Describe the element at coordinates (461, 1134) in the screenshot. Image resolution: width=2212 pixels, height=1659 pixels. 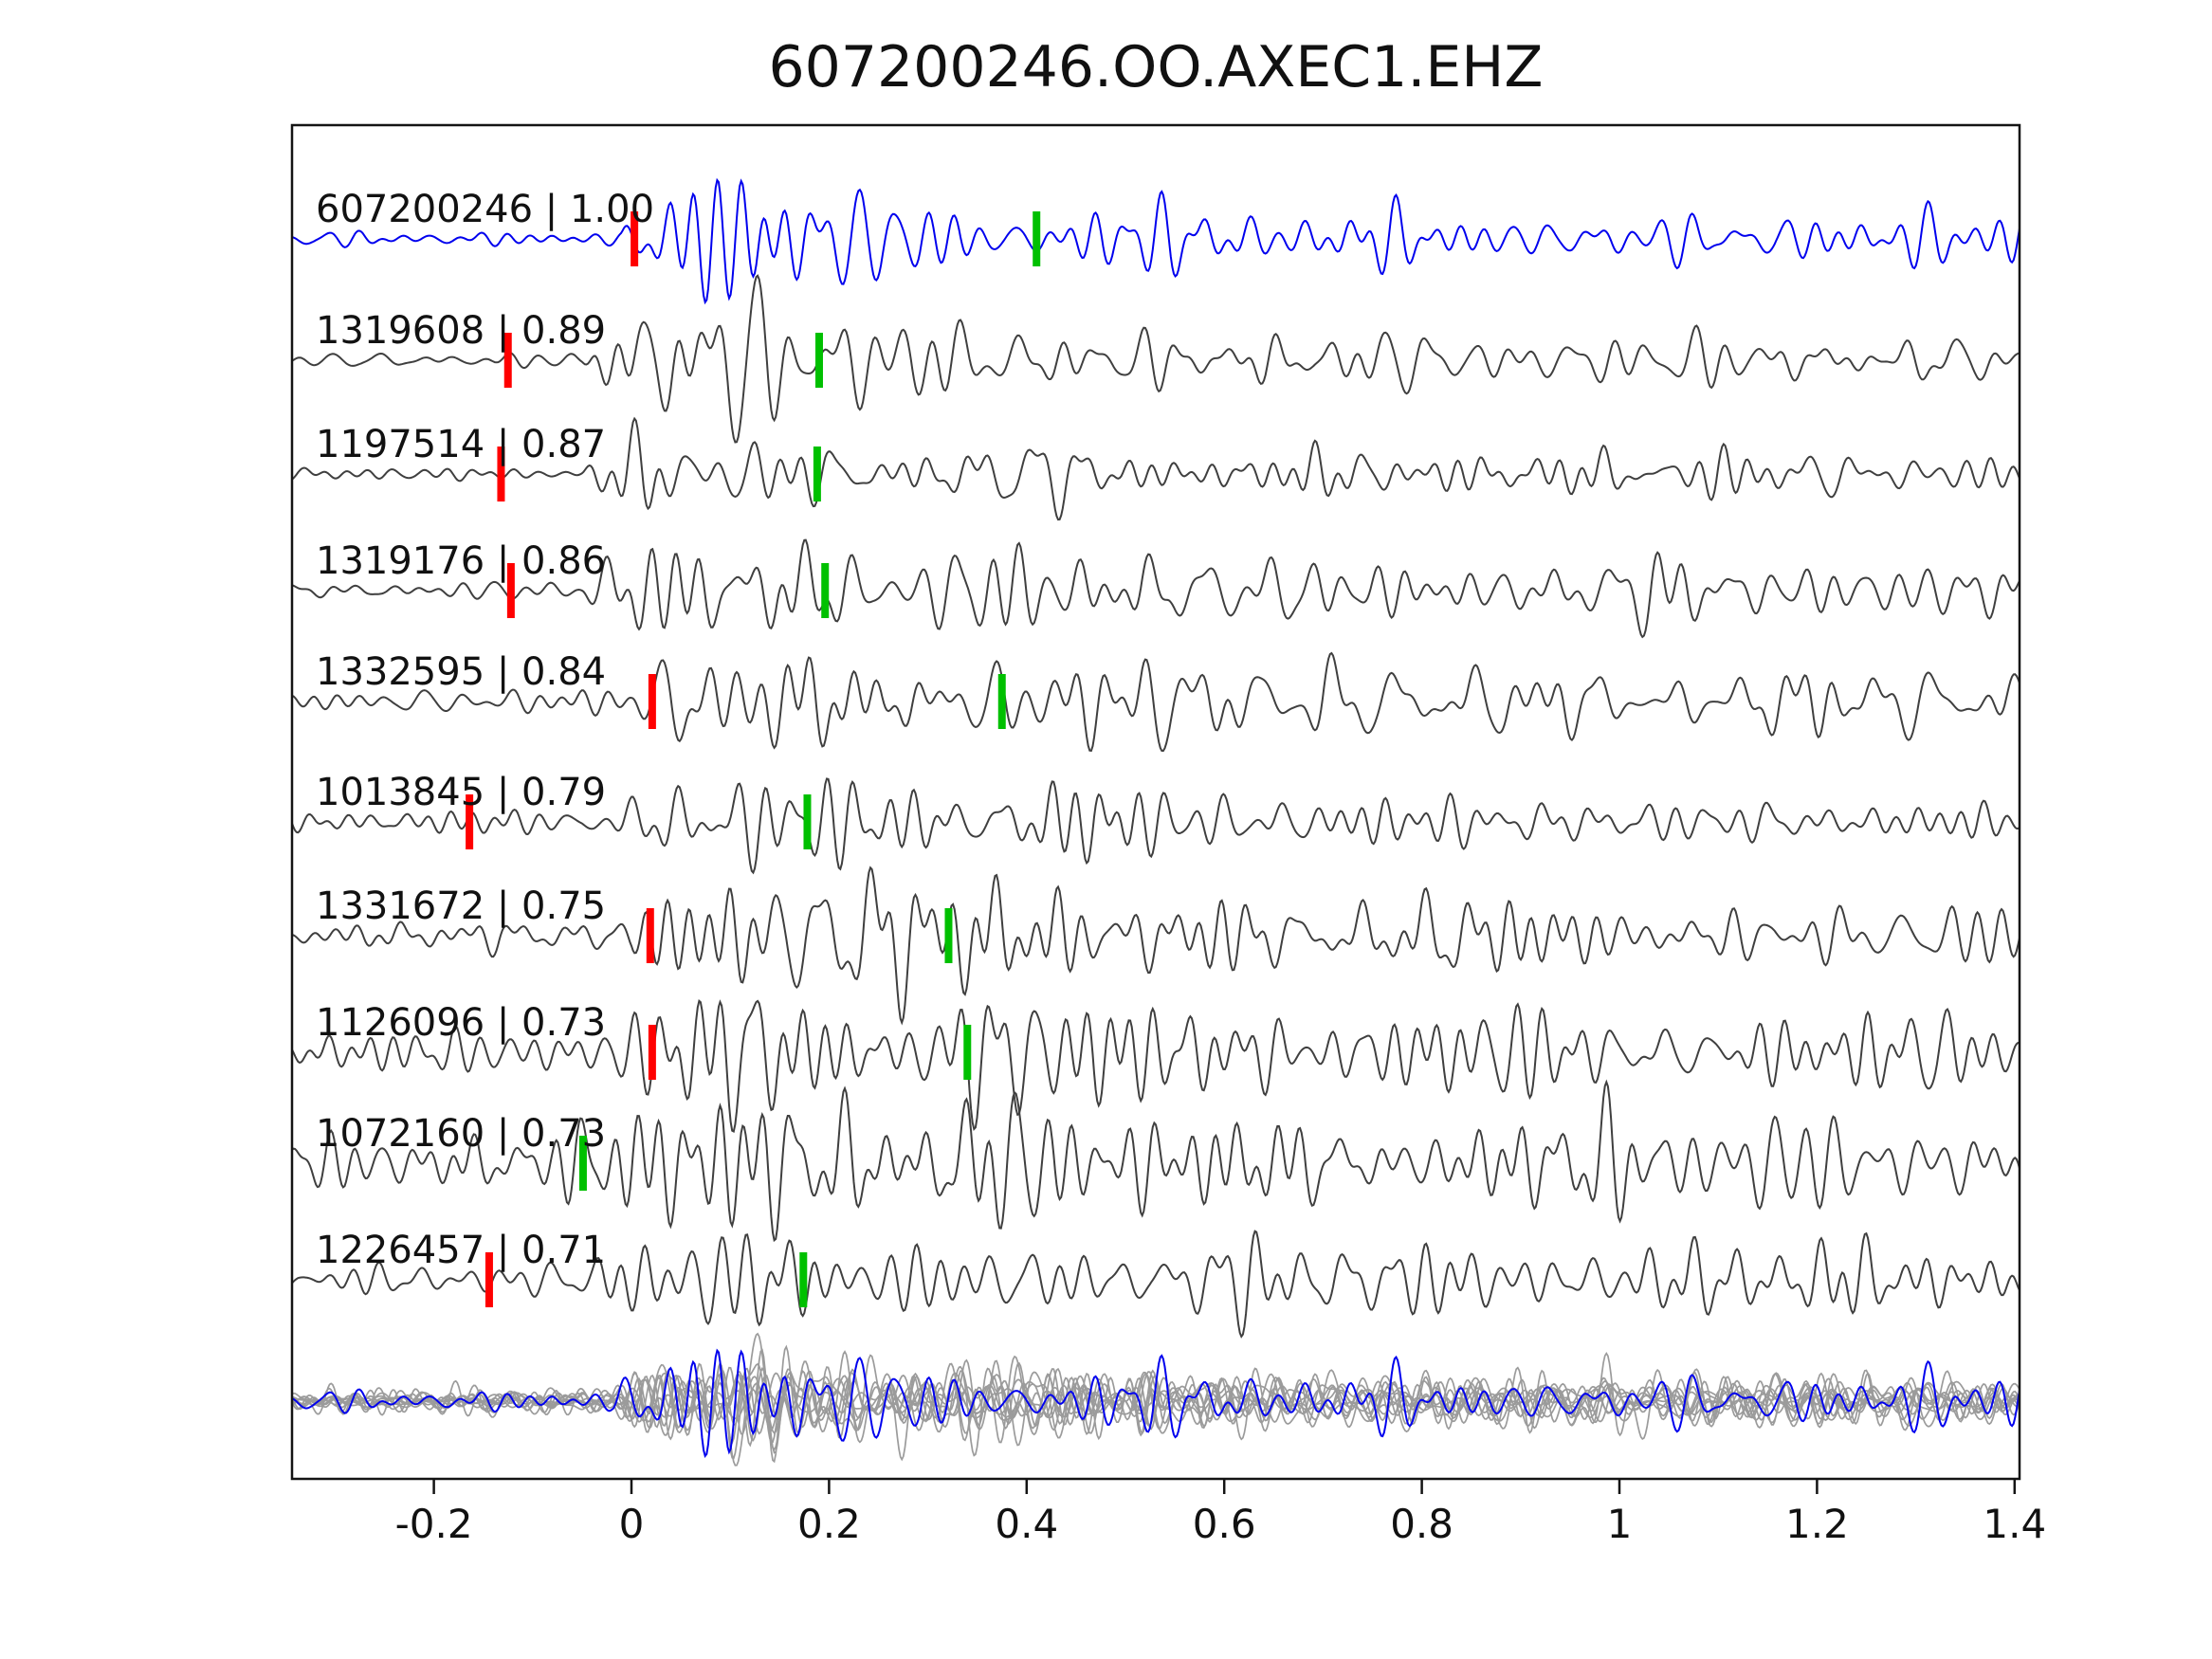
I see `trace-label: 1072160 | 0.73` at that location.